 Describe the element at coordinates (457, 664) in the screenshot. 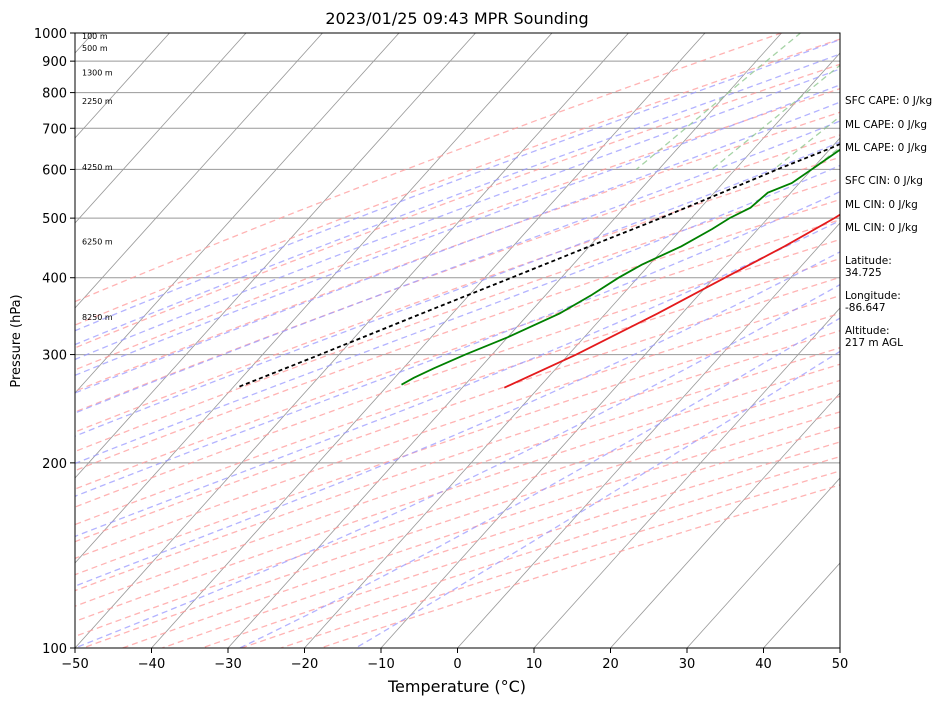

I see `x-tick-label: 0` at that location.